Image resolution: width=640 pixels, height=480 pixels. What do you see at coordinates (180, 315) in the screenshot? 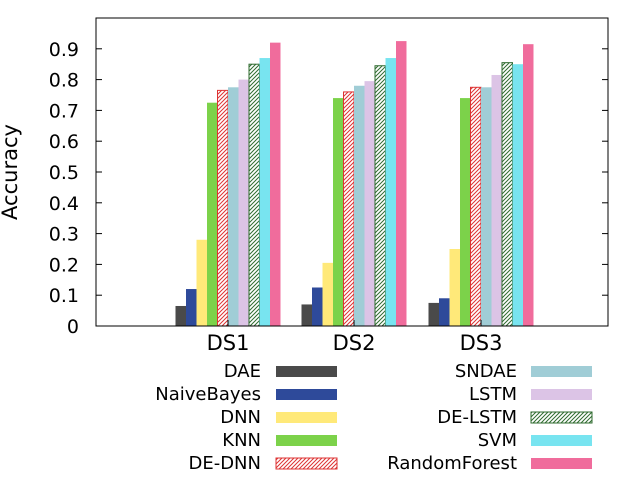
I see `bar-dae-ds1` at bounding box center [180, 315].